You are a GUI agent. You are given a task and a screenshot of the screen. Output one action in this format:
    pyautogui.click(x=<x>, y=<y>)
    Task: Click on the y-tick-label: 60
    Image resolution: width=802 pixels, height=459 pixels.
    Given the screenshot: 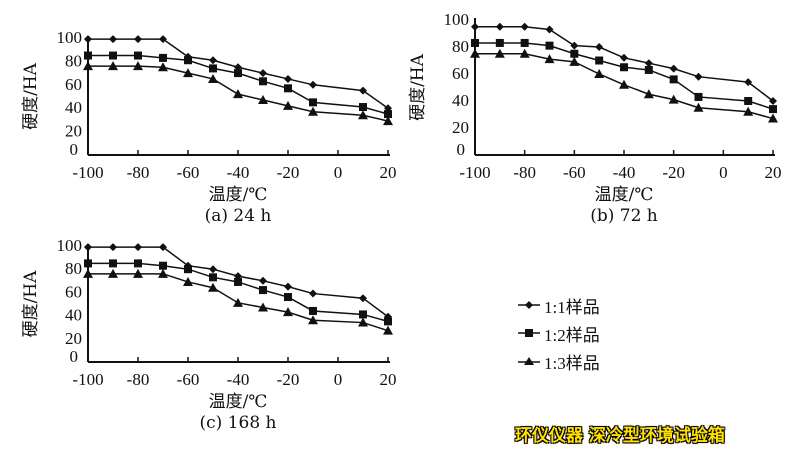 What is the action you would take?
    pyautogui.click(x=460, y=73)
    